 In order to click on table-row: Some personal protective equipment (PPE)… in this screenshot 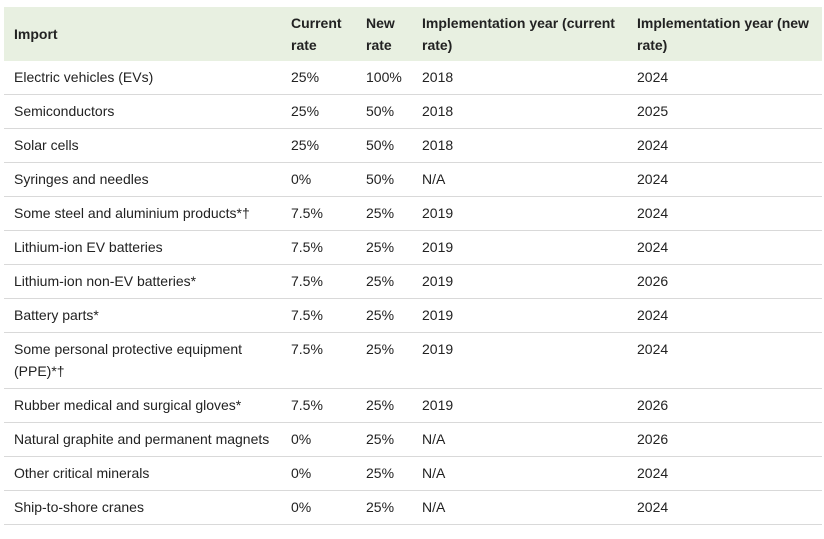, I will do `click(413, 360)`.